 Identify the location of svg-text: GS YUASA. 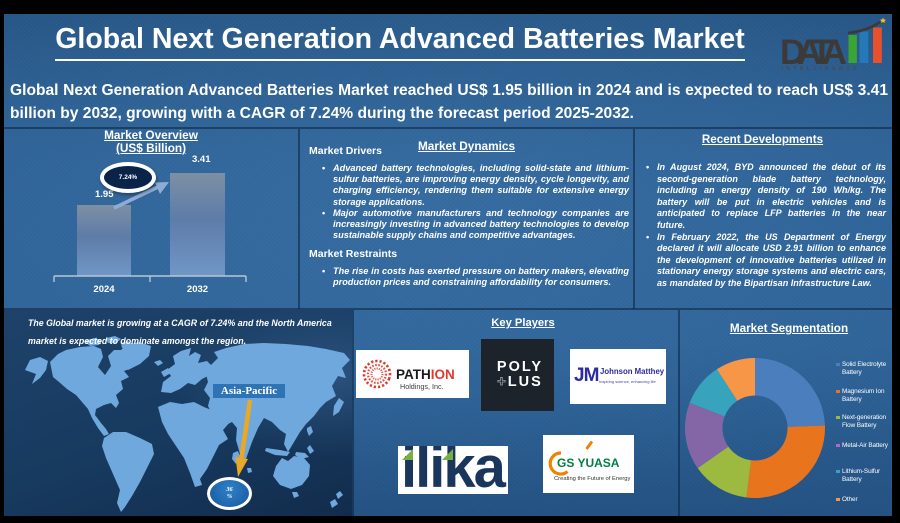
(588, 463).